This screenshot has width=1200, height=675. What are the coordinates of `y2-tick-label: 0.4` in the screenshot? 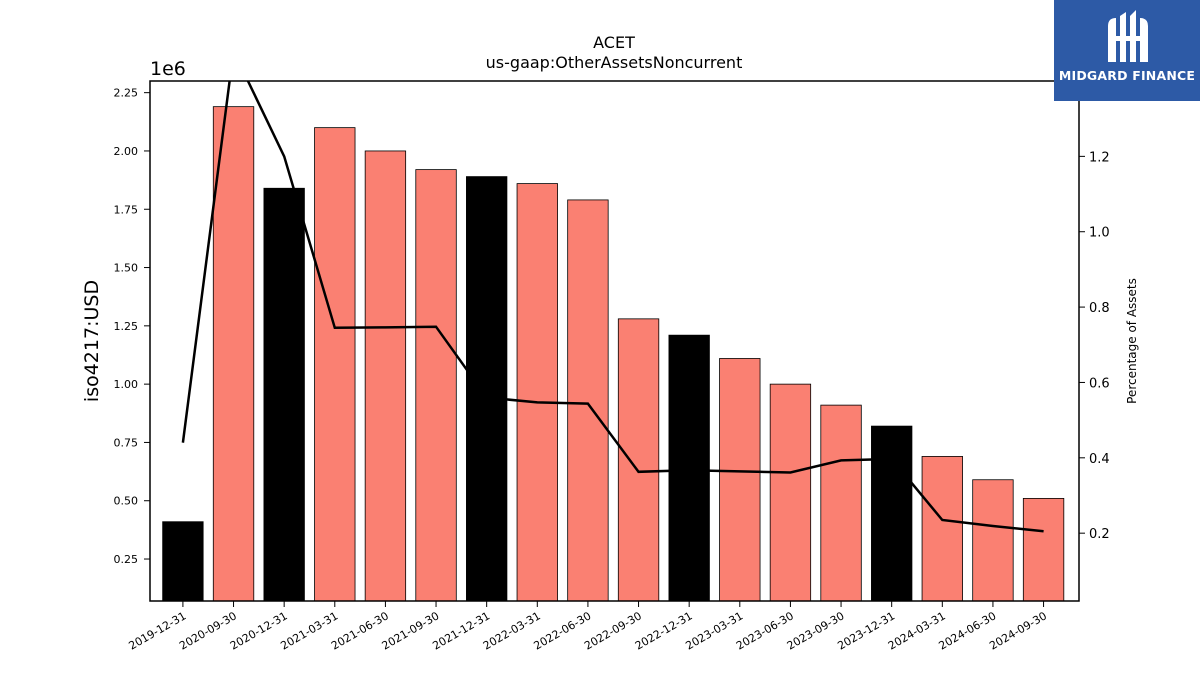 It's located at (1099, 459).